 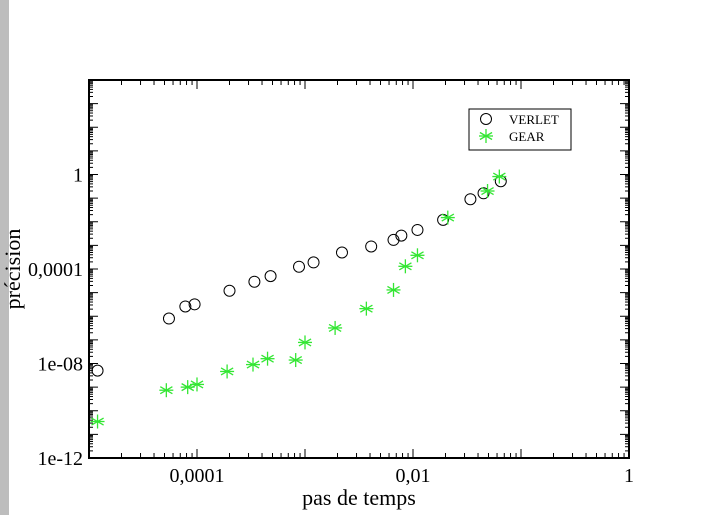 I want to click on legend-gear-marker, so click(x=486, y=136).